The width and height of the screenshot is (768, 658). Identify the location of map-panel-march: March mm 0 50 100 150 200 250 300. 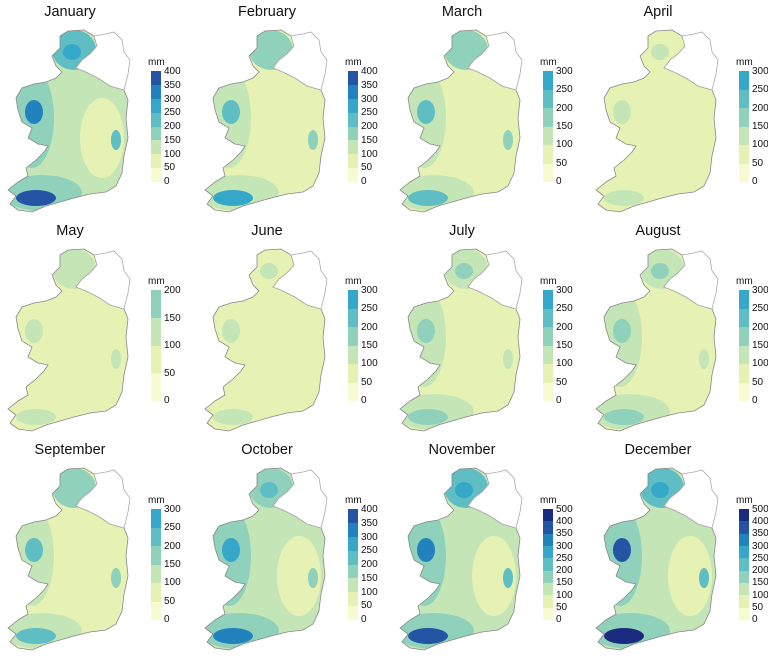
(490, 109).